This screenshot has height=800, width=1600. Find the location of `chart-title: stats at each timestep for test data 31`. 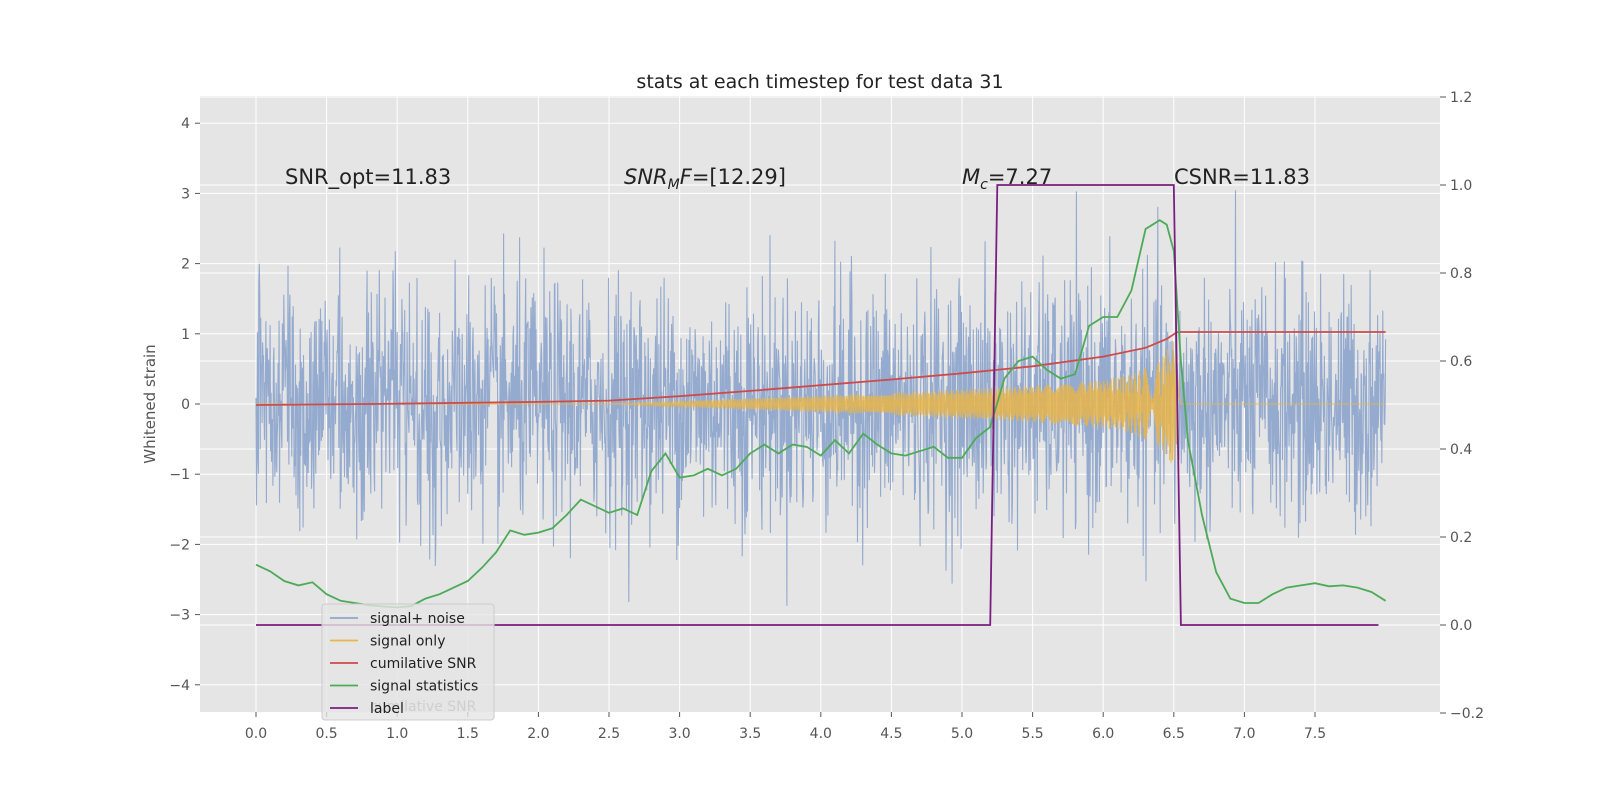

chart-title: stats at each timestep for test data 31 is located at coordinates (819, 82).